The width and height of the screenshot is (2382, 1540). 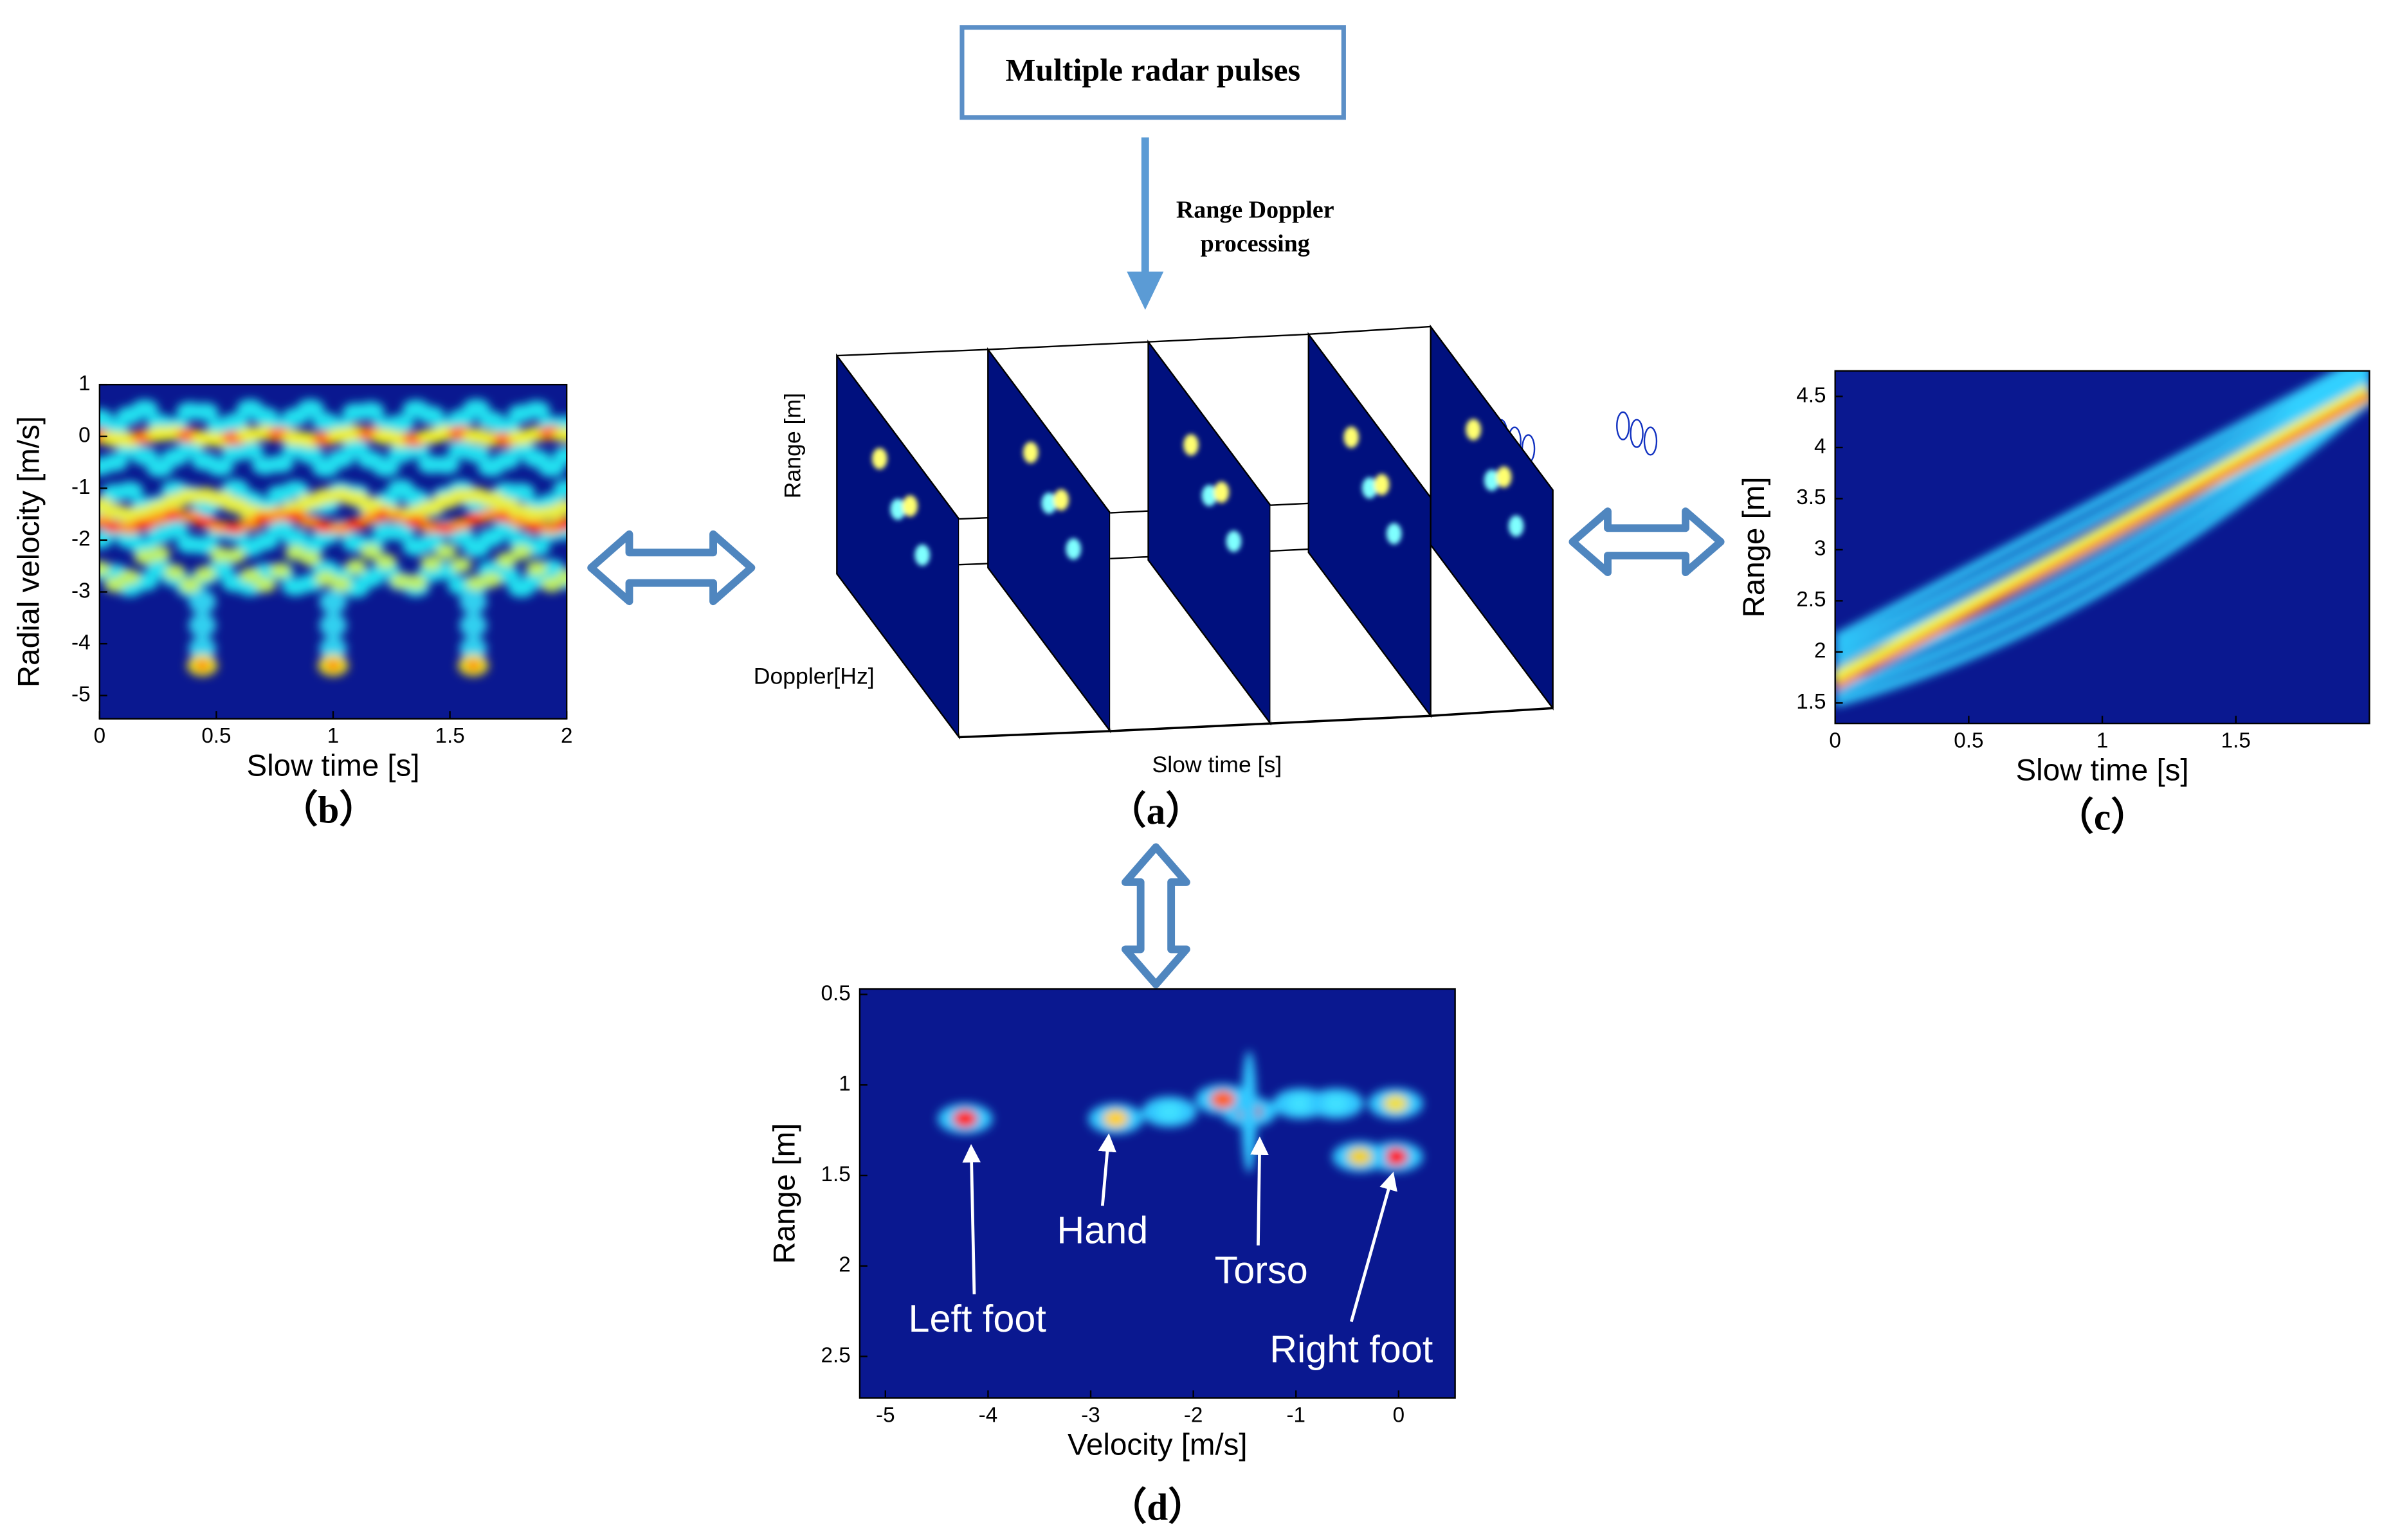 What do you see at coordinates (333, 537) in the screenshot?
I see `heatmap-blobs` at bounding box center [333, 537].